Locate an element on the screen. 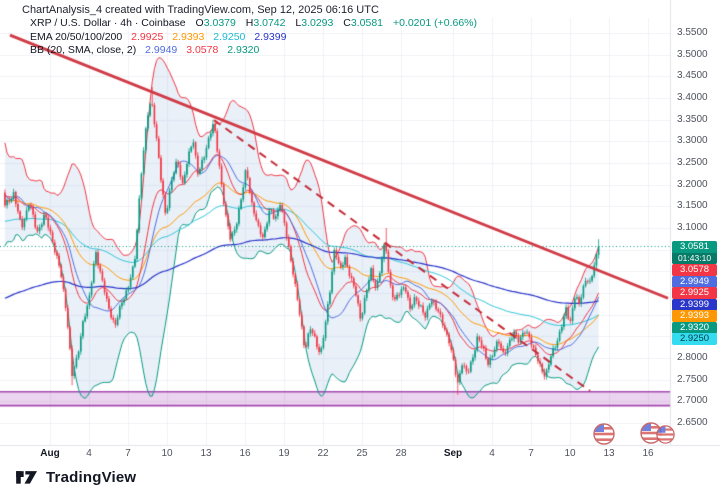 The width and height of the screenshot is (720, 496). price-badge: 2.9393 is located at coordinates (694, 316).